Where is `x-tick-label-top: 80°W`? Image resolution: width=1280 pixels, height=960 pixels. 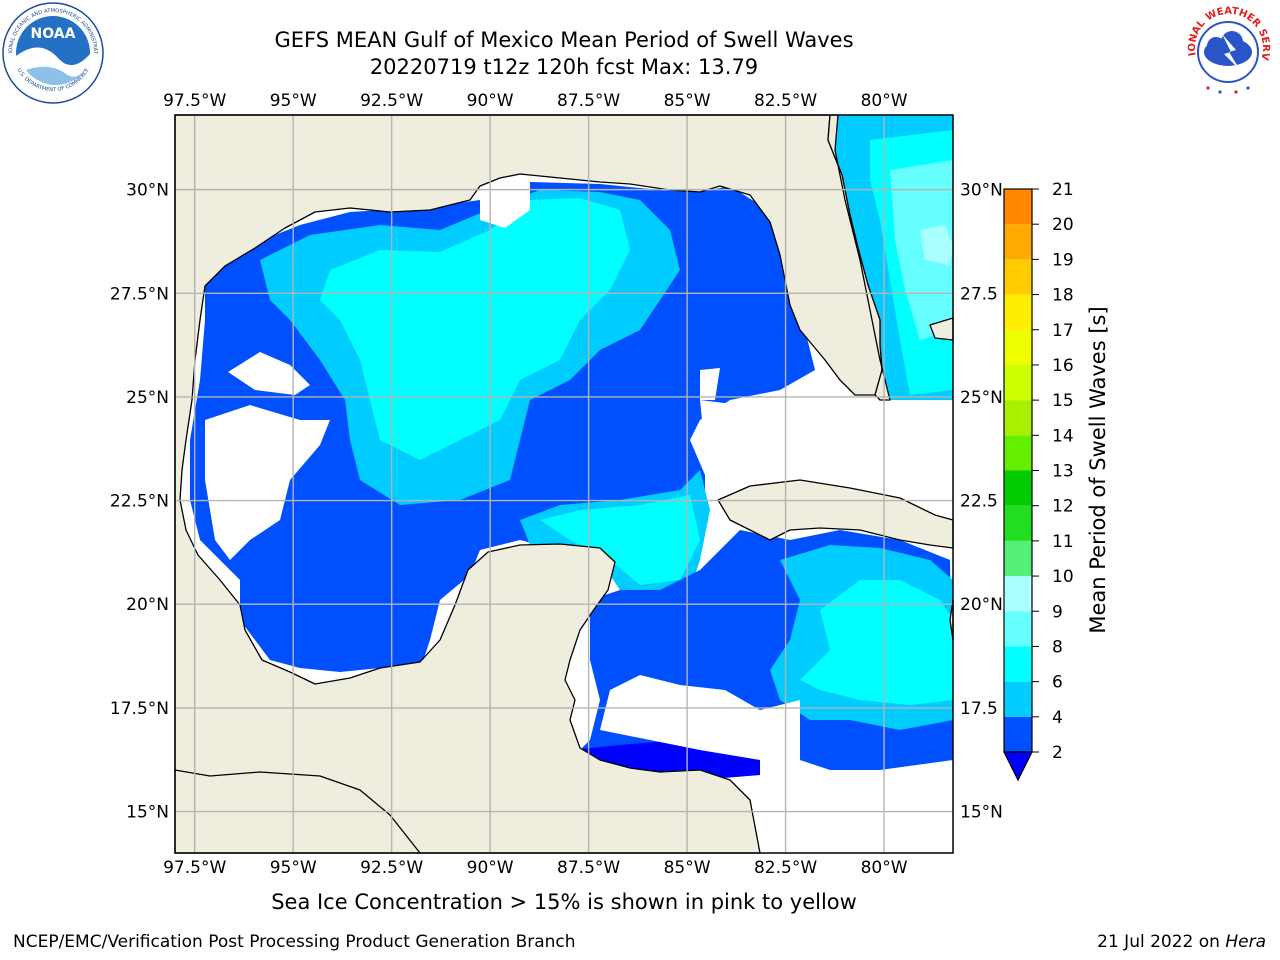 x-tick-label-top: 80°W is located at coordinates (884, 101).